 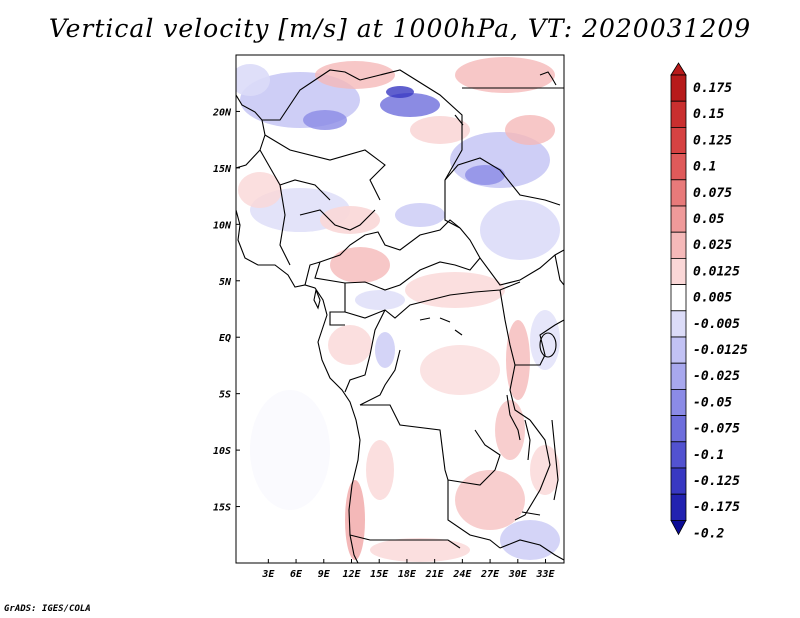 I want to click on colorbar-label: -0.2, so click(x=708, y=533).